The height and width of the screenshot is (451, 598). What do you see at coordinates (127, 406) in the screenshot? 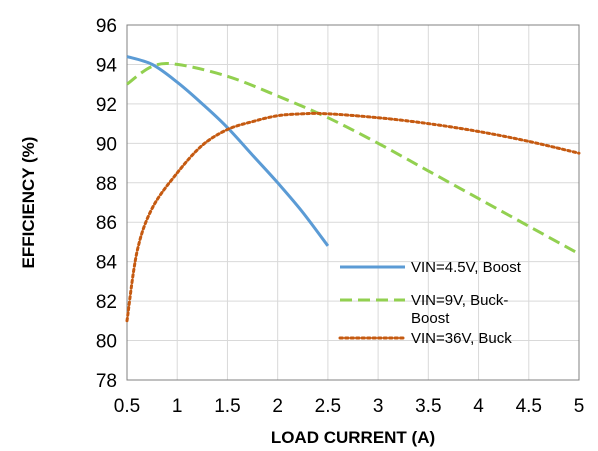
I see `x-tick-label: 0.5` at bounding box center [127, 406].